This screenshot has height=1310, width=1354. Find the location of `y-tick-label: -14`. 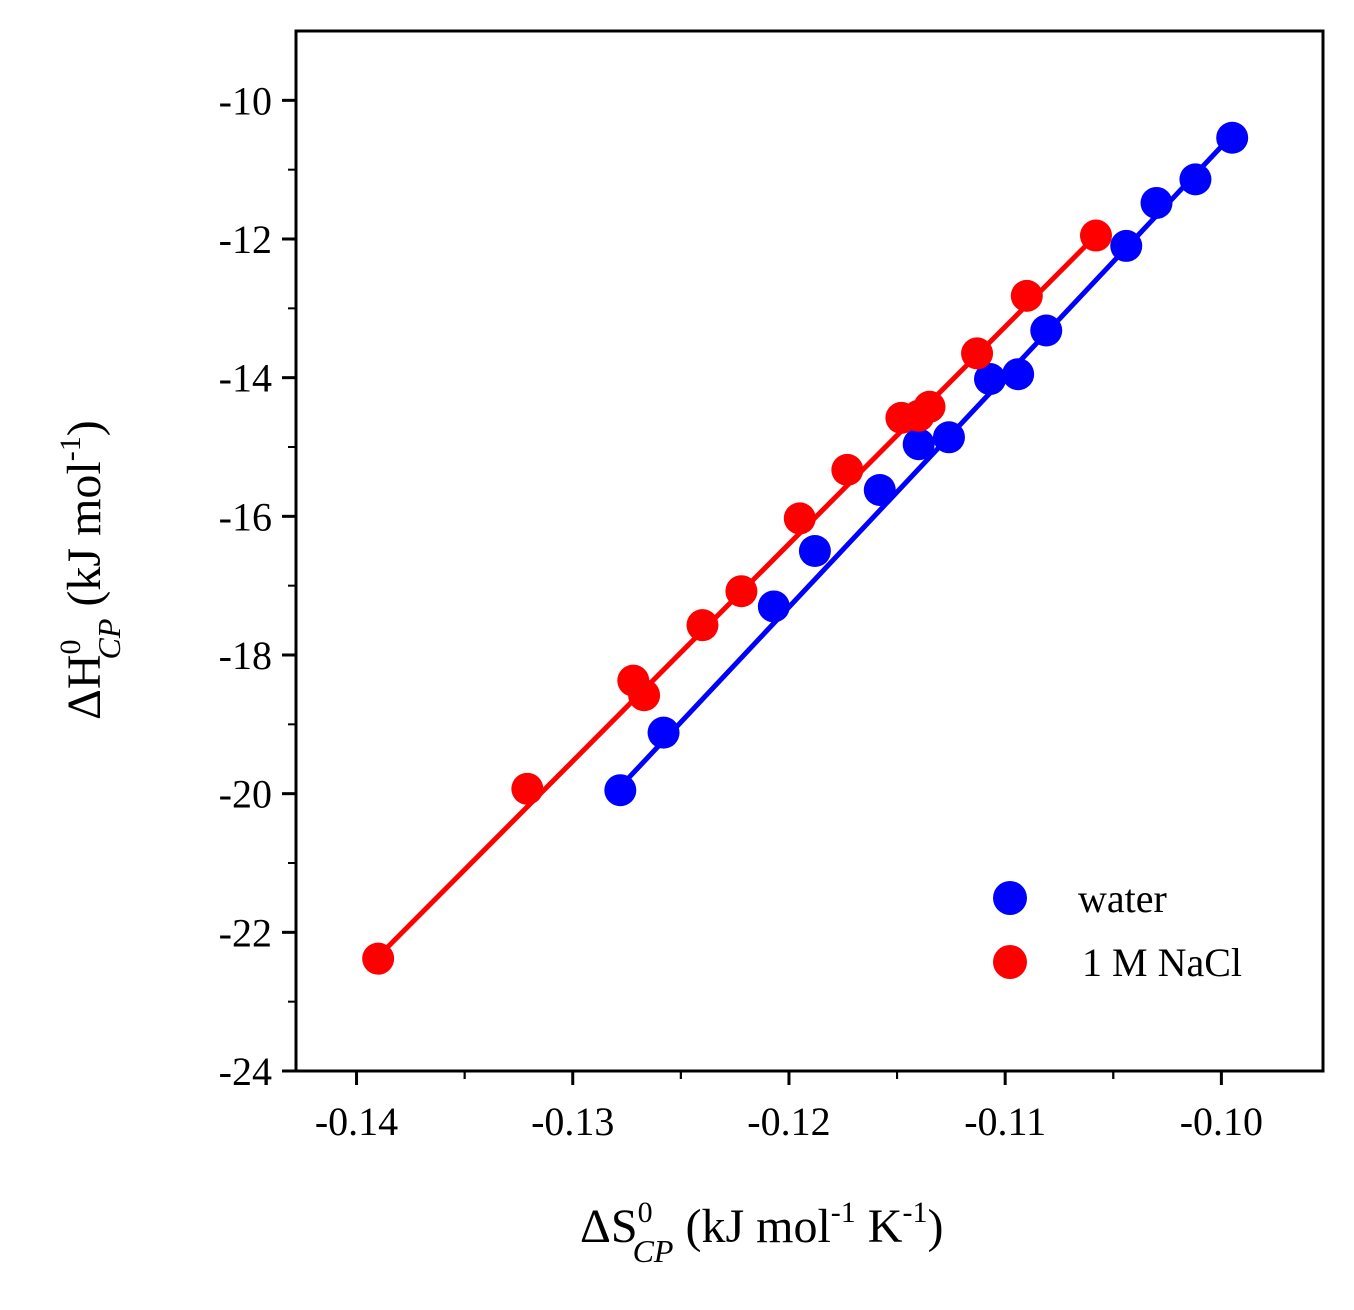

y-tick-label: -14 is located at coordinates (245, 378).